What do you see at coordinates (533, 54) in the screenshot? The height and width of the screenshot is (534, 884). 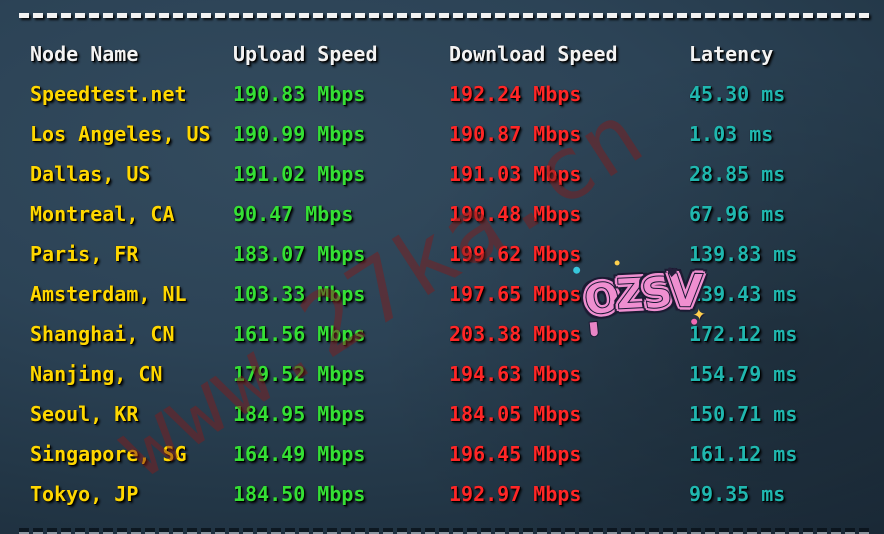 I see `header-download-speed: Download Speed` at bounding box center [533, 54].